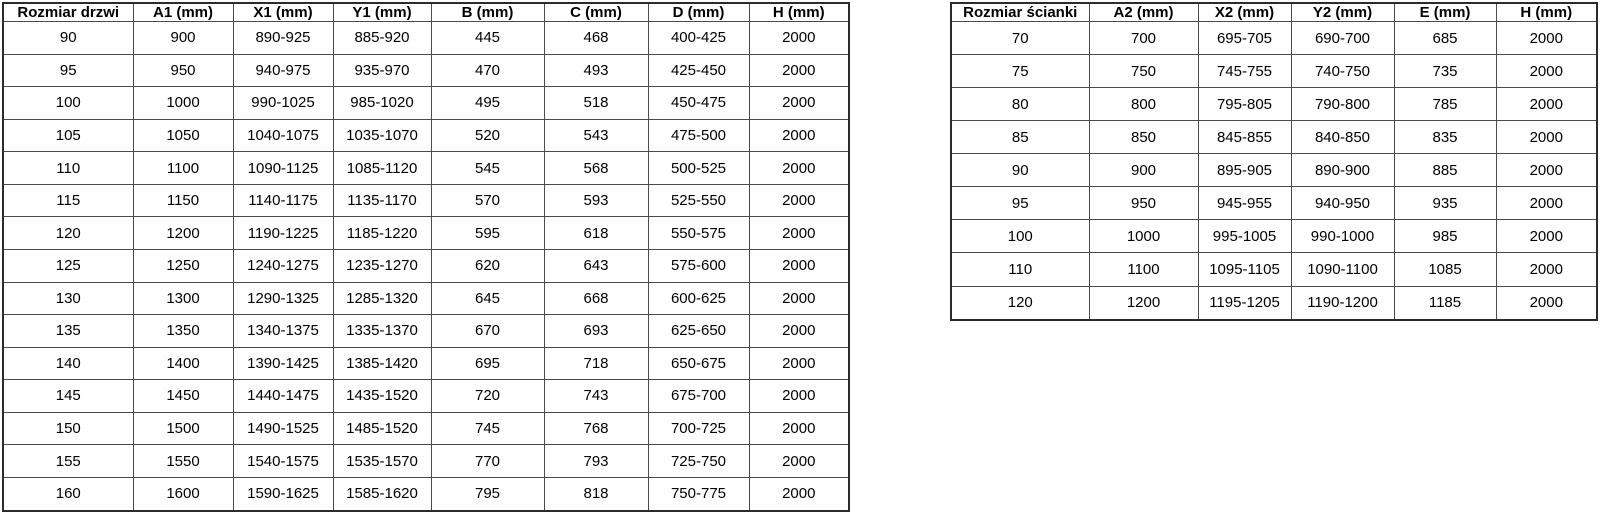 The height and width of the screenshot is (514, 1600). I want to click on table-cell: 470, so click(487, 70).